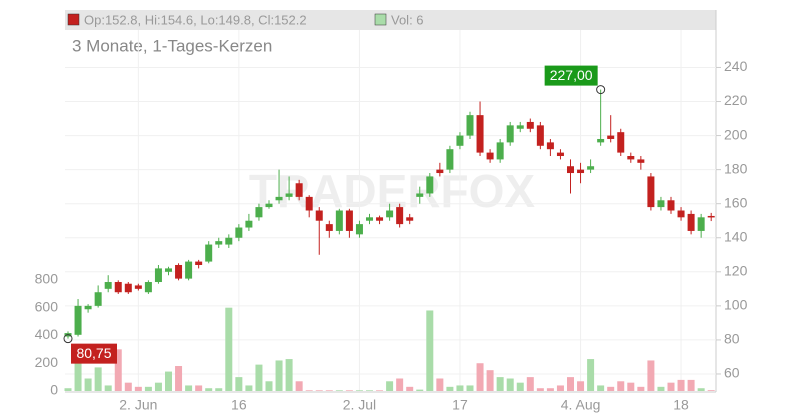  What do you see at coordinates (460, 405) in the screenshot?
I see `x-tick-label: 17` at bounding box center [460, 405].